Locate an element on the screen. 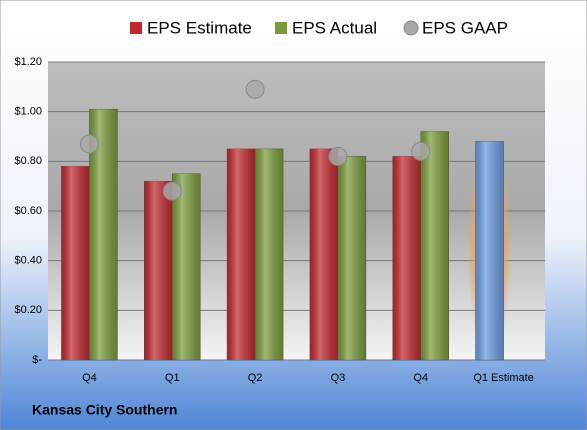 Image resolution: width=587 pixels, height=430 pixels. footer: Kansas City Southern is located at coordinates (104, 410).